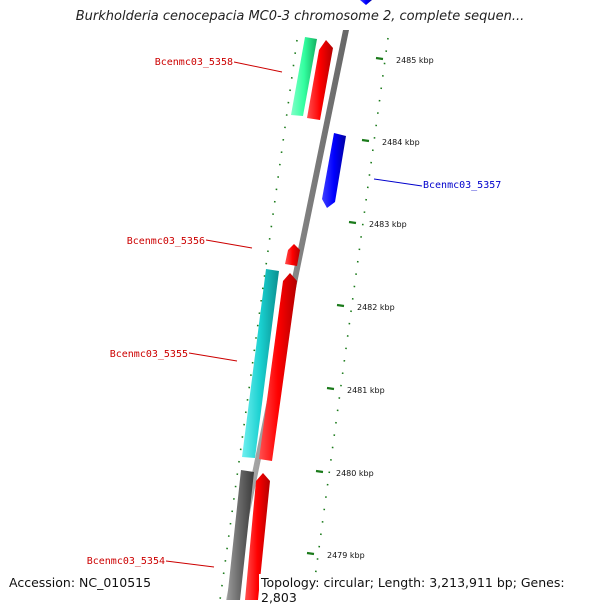  Describe the element at coordinates (260, 363) in the screenshot. I see `gene-5355-partner-feature` at that location.